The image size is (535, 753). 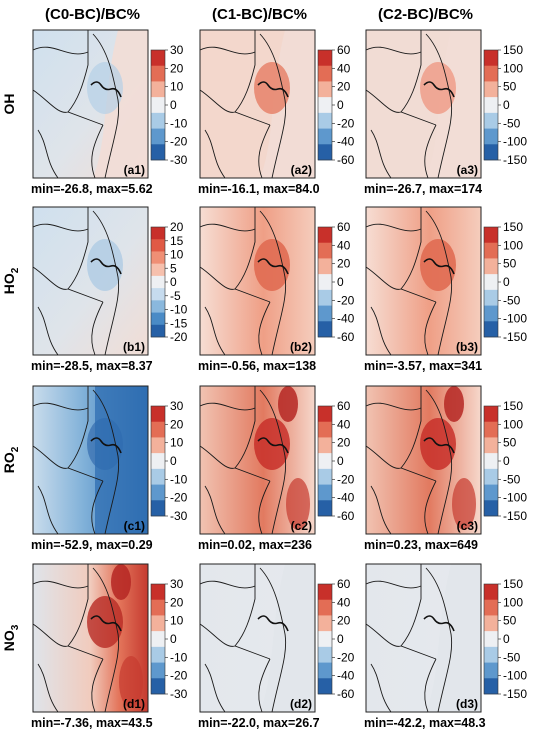 What do you see at coordinates (92, 366) in the screenshot?
I see `stats-label: min=-28.5, max=8.37` at bounding box center [92, 366].